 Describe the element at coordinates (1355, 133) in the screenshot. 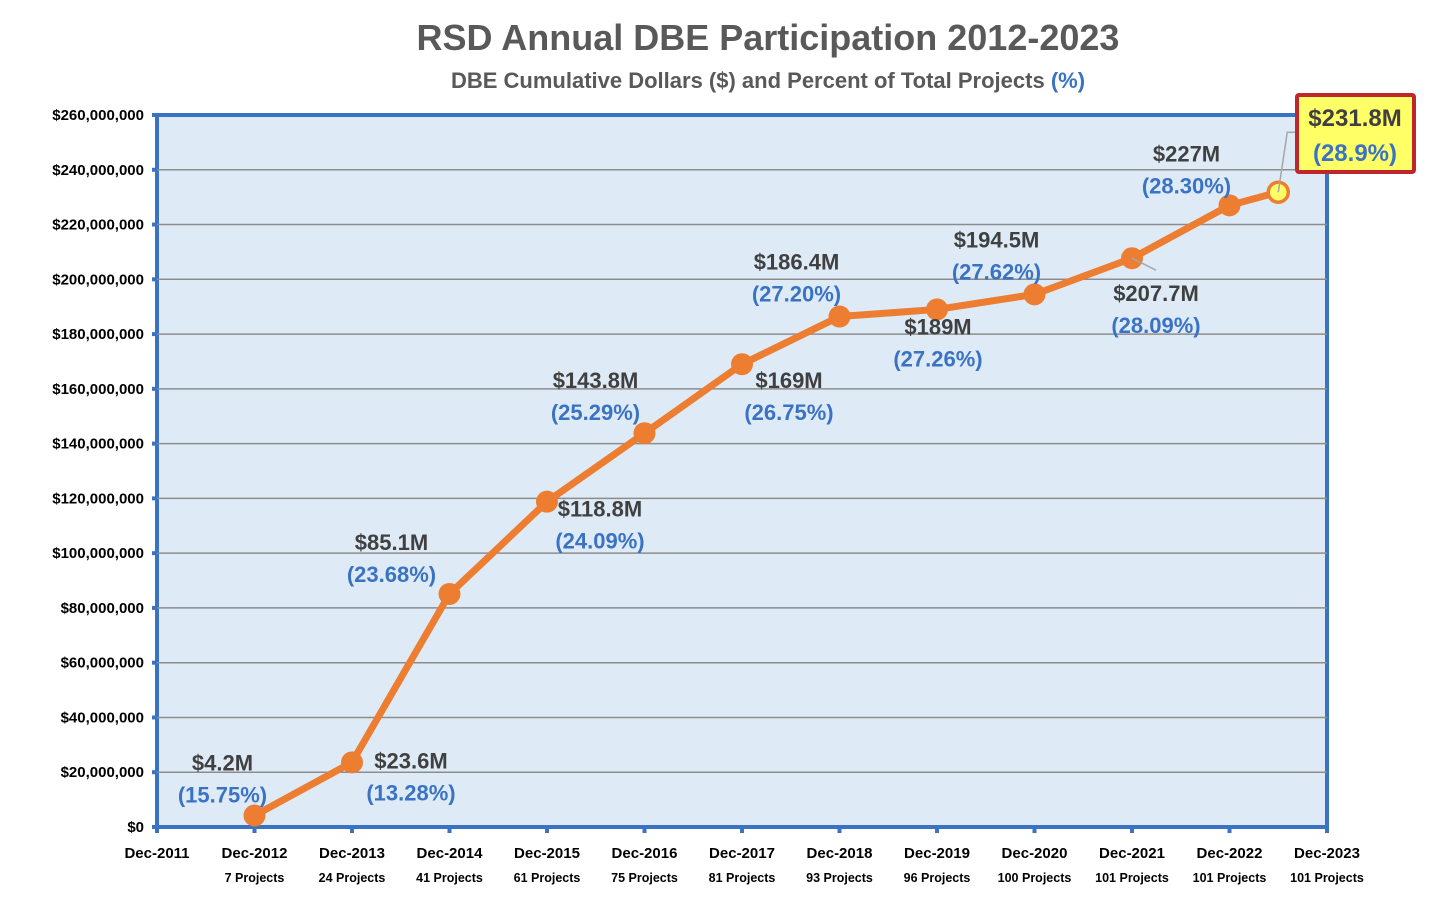

I see `callout-box` at that location.